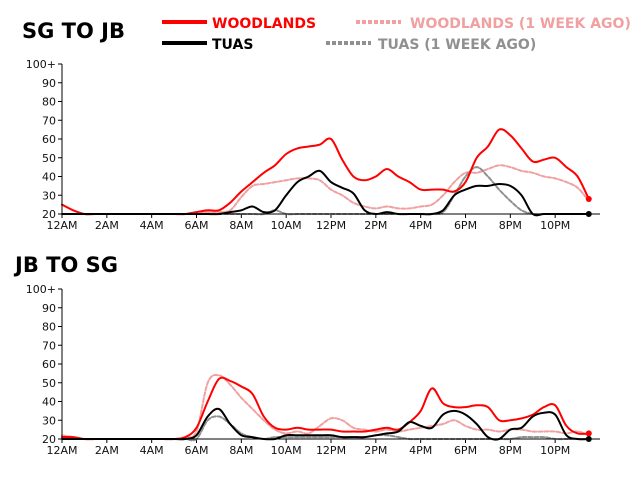 The width and height of the screenshot is (640, 484). Describe the element at coordinates (207, 45) in the screenshot. I see `legend-item: TUAS` at that location.